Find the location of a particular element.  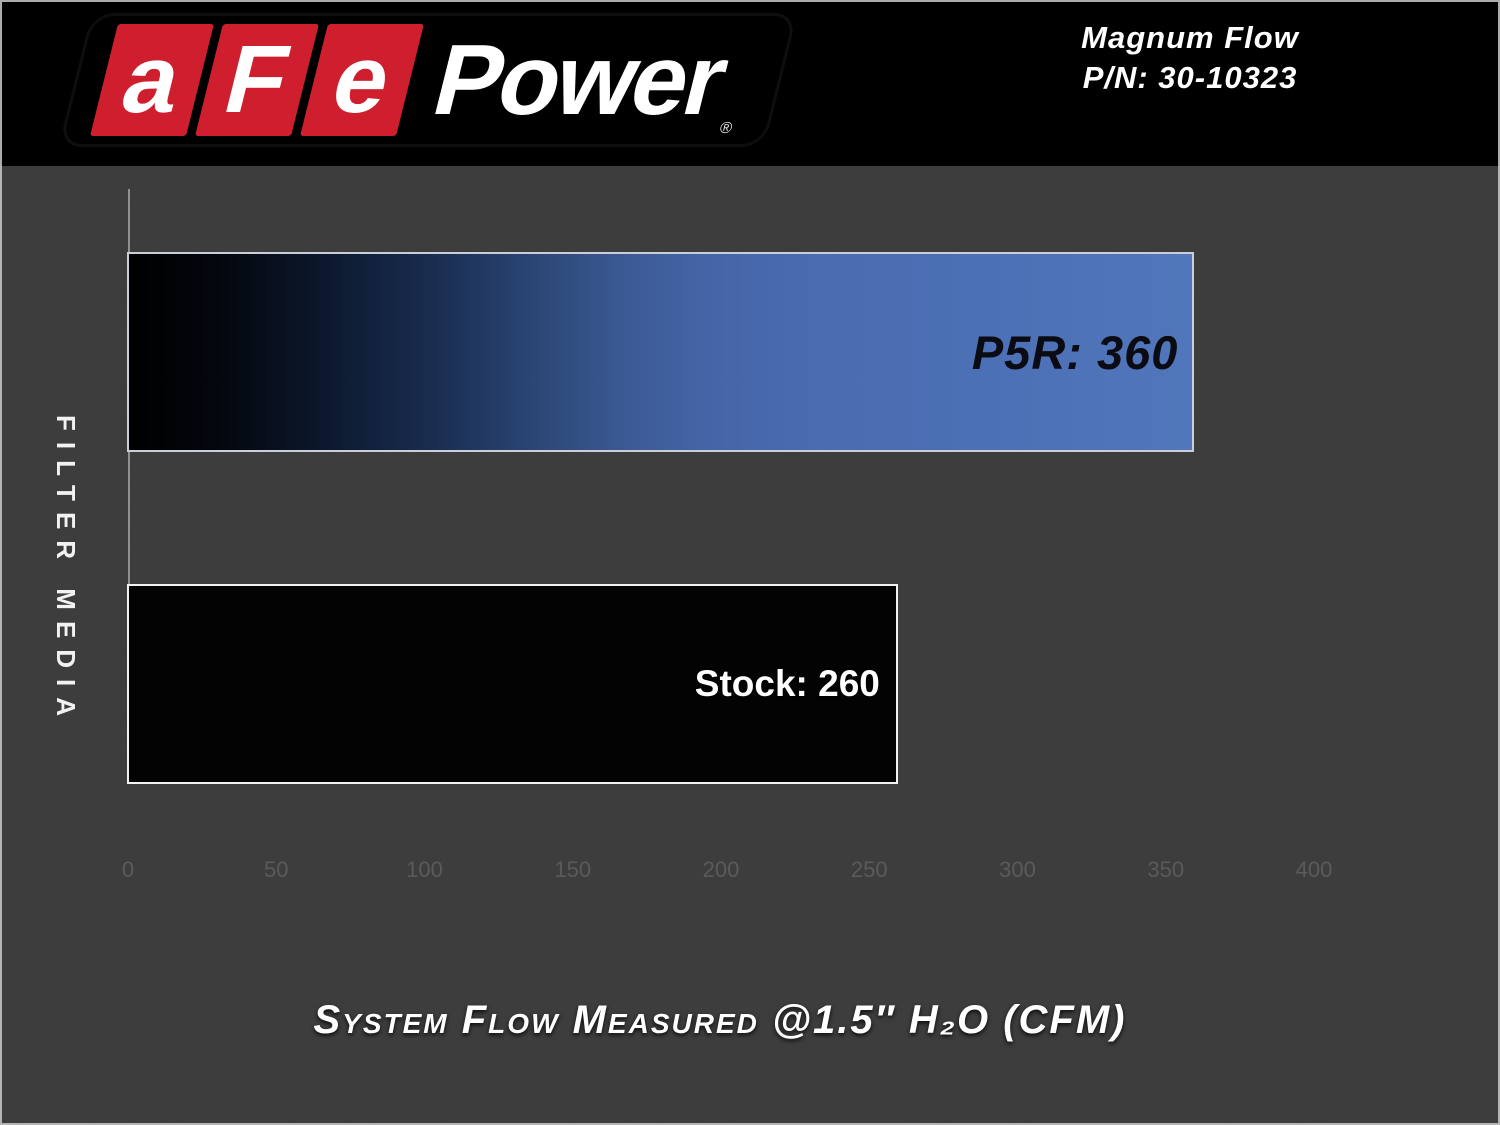

x-tick-label: 0 is located at coordinates (128, 869).